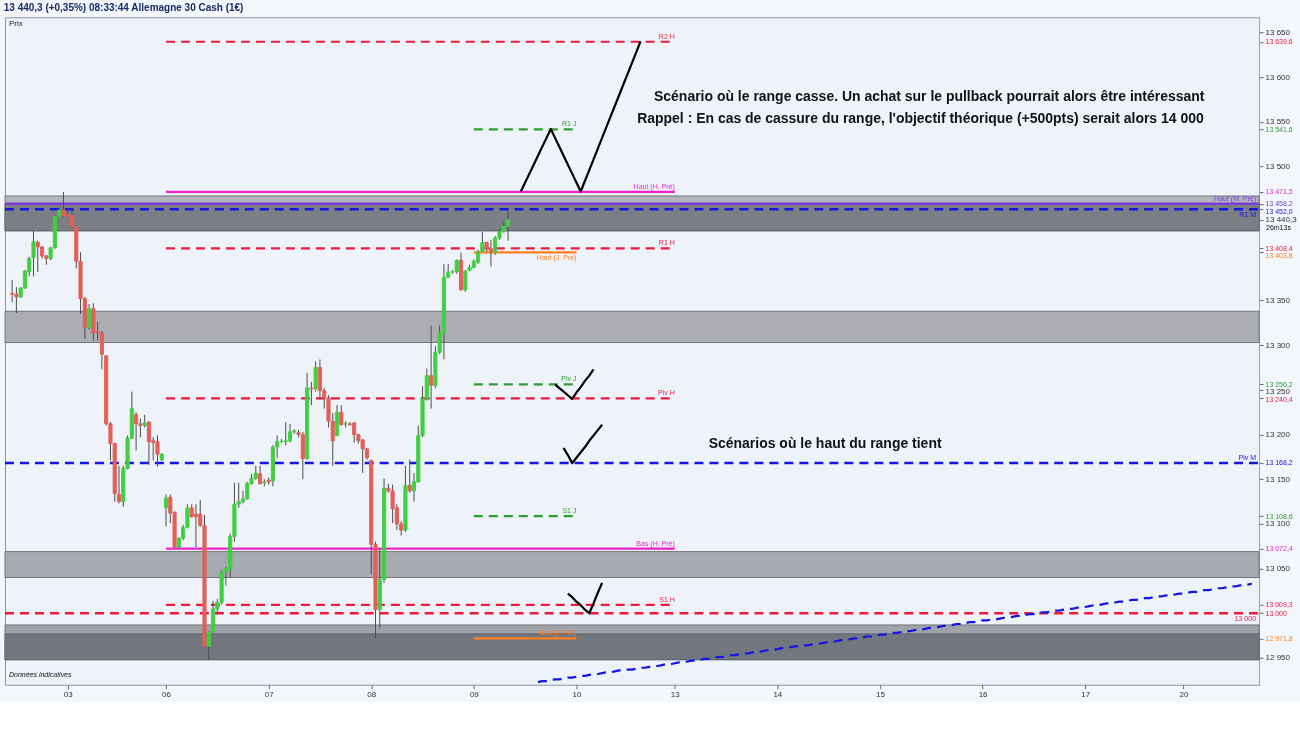 The width and height of the screenshot is (1300, 731). I want to click on x-tick-label: 10, so click(577, 695).